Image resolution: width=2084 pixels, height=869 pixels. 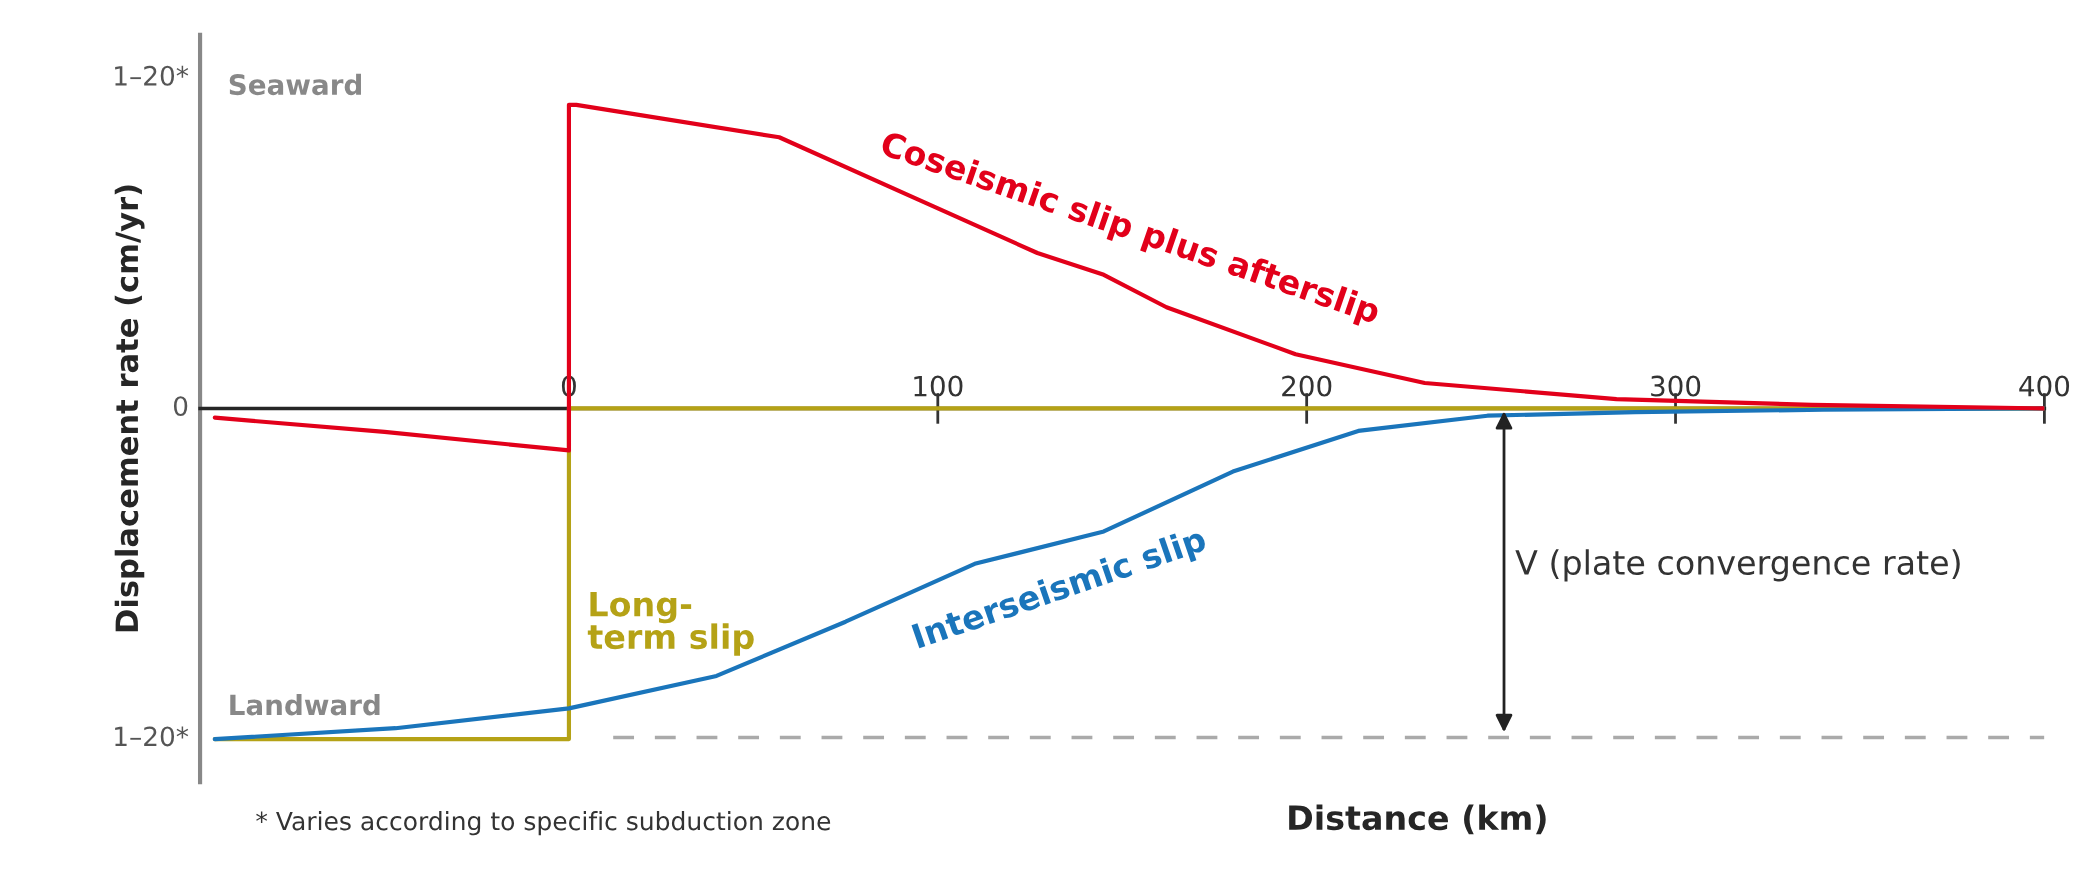 What do you see at coordinates (295, 84) in the screenshot?
I see `text: Seaward` at bounding box center [295, 84].